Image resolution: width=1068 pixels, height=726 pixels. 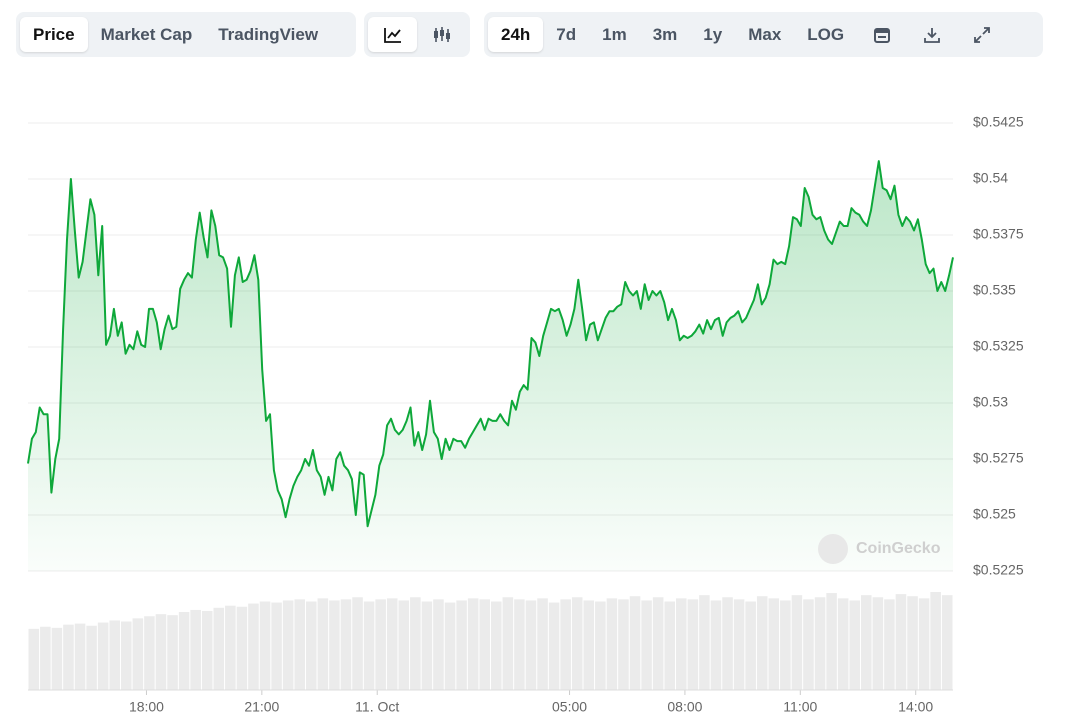 What do you see at coordinates (441, 34) in the screenshot?
I see `candle-chart-button` at bounding box center [441, 34].